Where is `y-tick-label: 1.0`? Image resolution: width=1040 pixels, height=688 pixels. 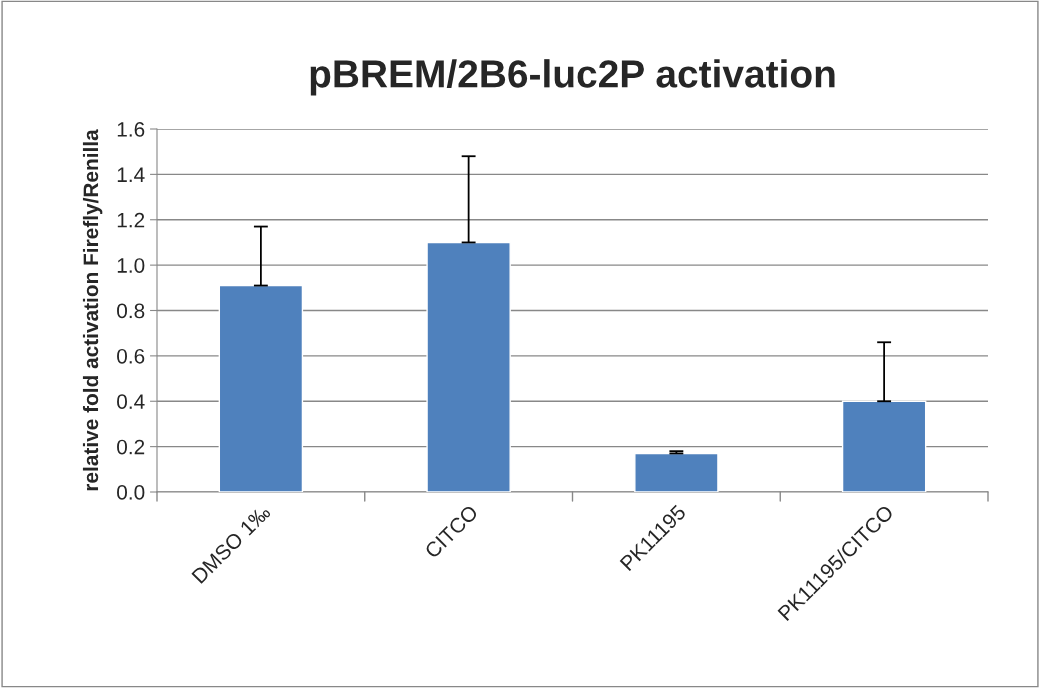 y-tick-label: 1.0 is located at coordinates (131, 265).